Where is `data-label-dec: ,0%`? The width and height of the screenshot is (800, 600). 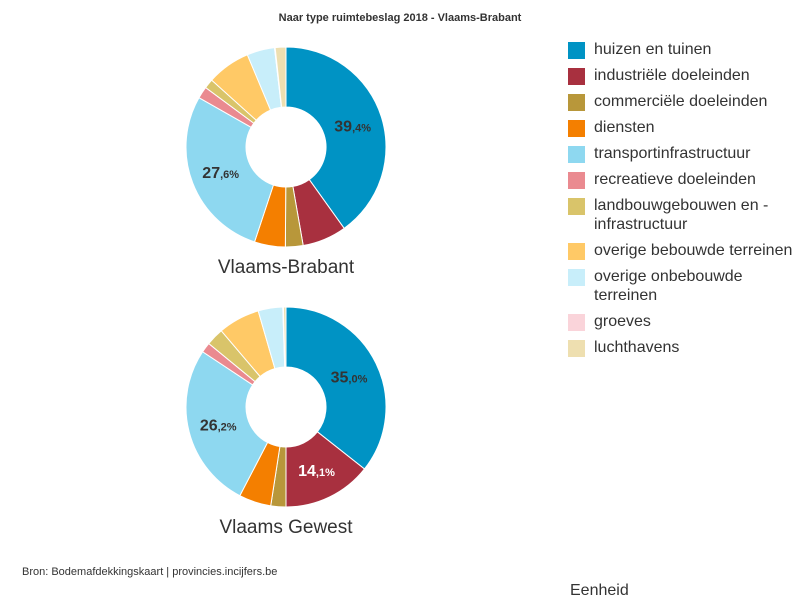 data-label-dec: ,0% is located at coordinates (357, 379).